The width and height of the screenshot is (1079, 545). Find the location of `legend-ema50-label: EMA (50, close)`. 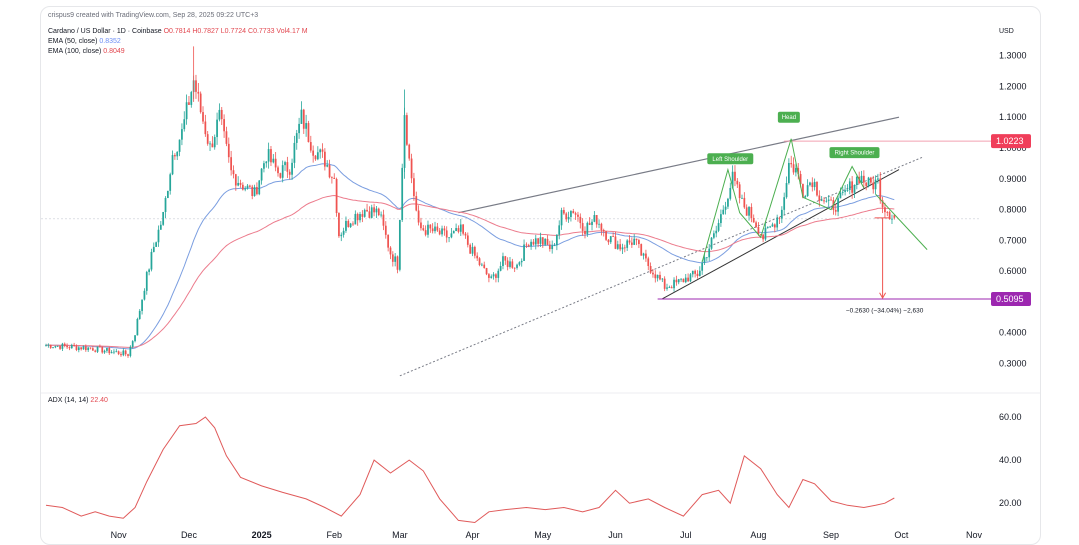

legend-ema50-label: EMA (50, close) is located at coordinates (73, 41).